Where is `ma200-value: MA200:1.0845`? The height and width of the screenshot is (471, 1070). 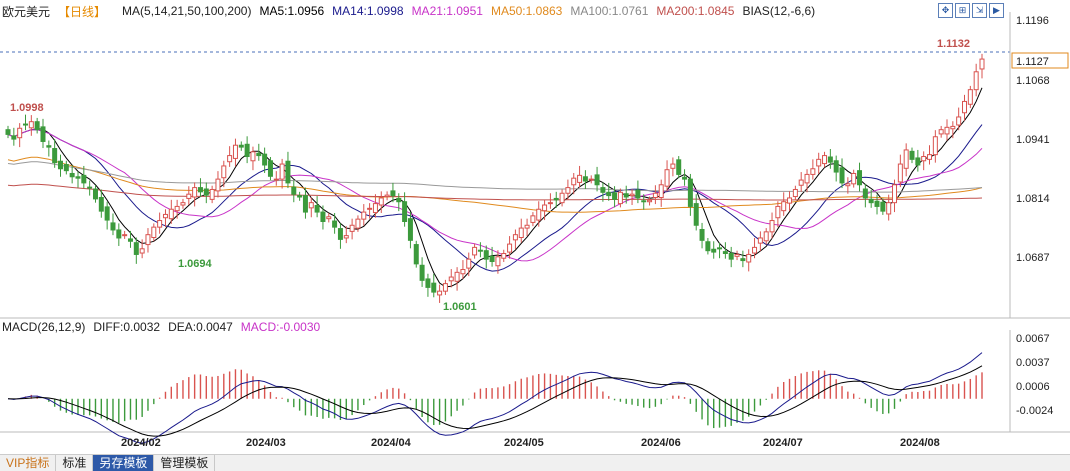
ma200-value: MA200:1.0845 is located at coordinates (695, 11).